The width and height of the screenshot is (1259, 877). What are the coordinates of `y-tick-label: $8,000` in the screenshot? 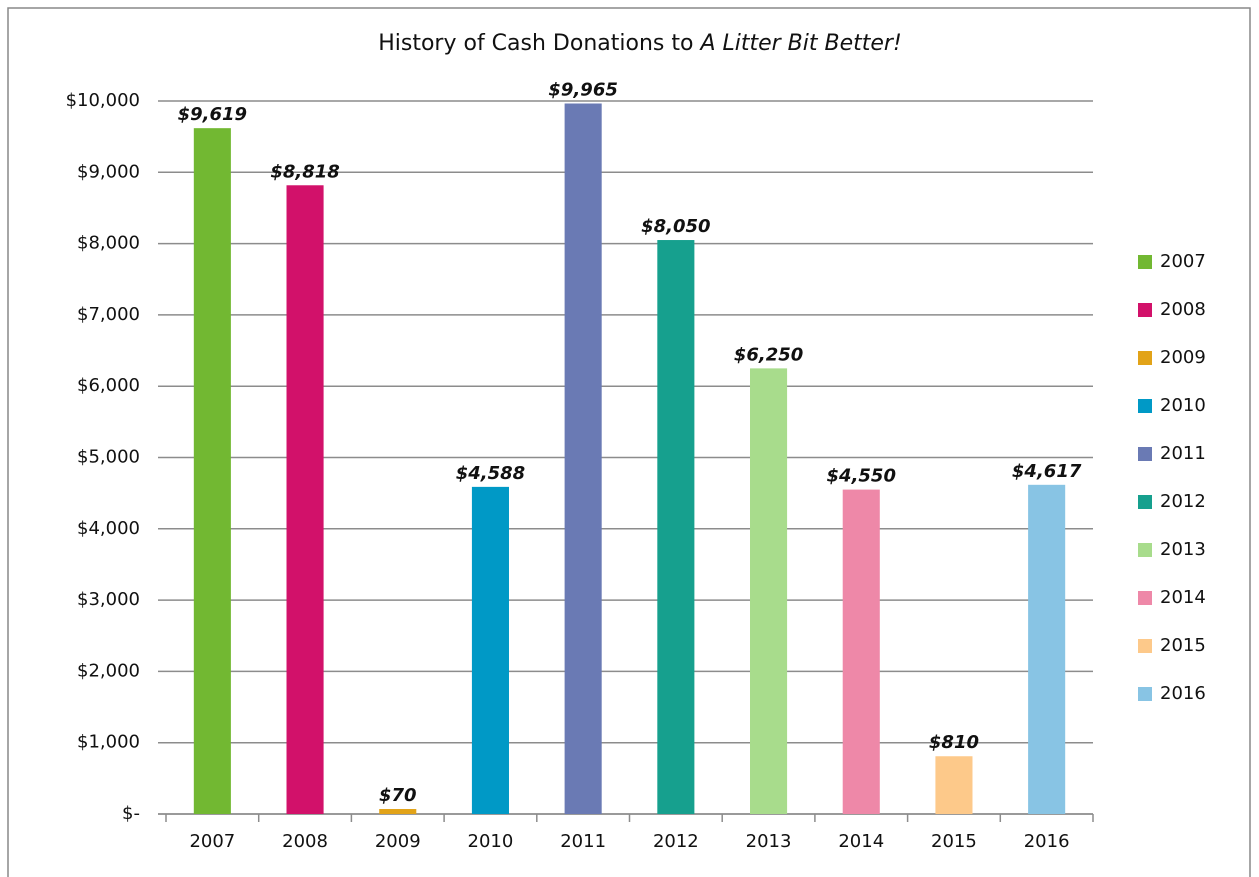 It's located at (108, 243).